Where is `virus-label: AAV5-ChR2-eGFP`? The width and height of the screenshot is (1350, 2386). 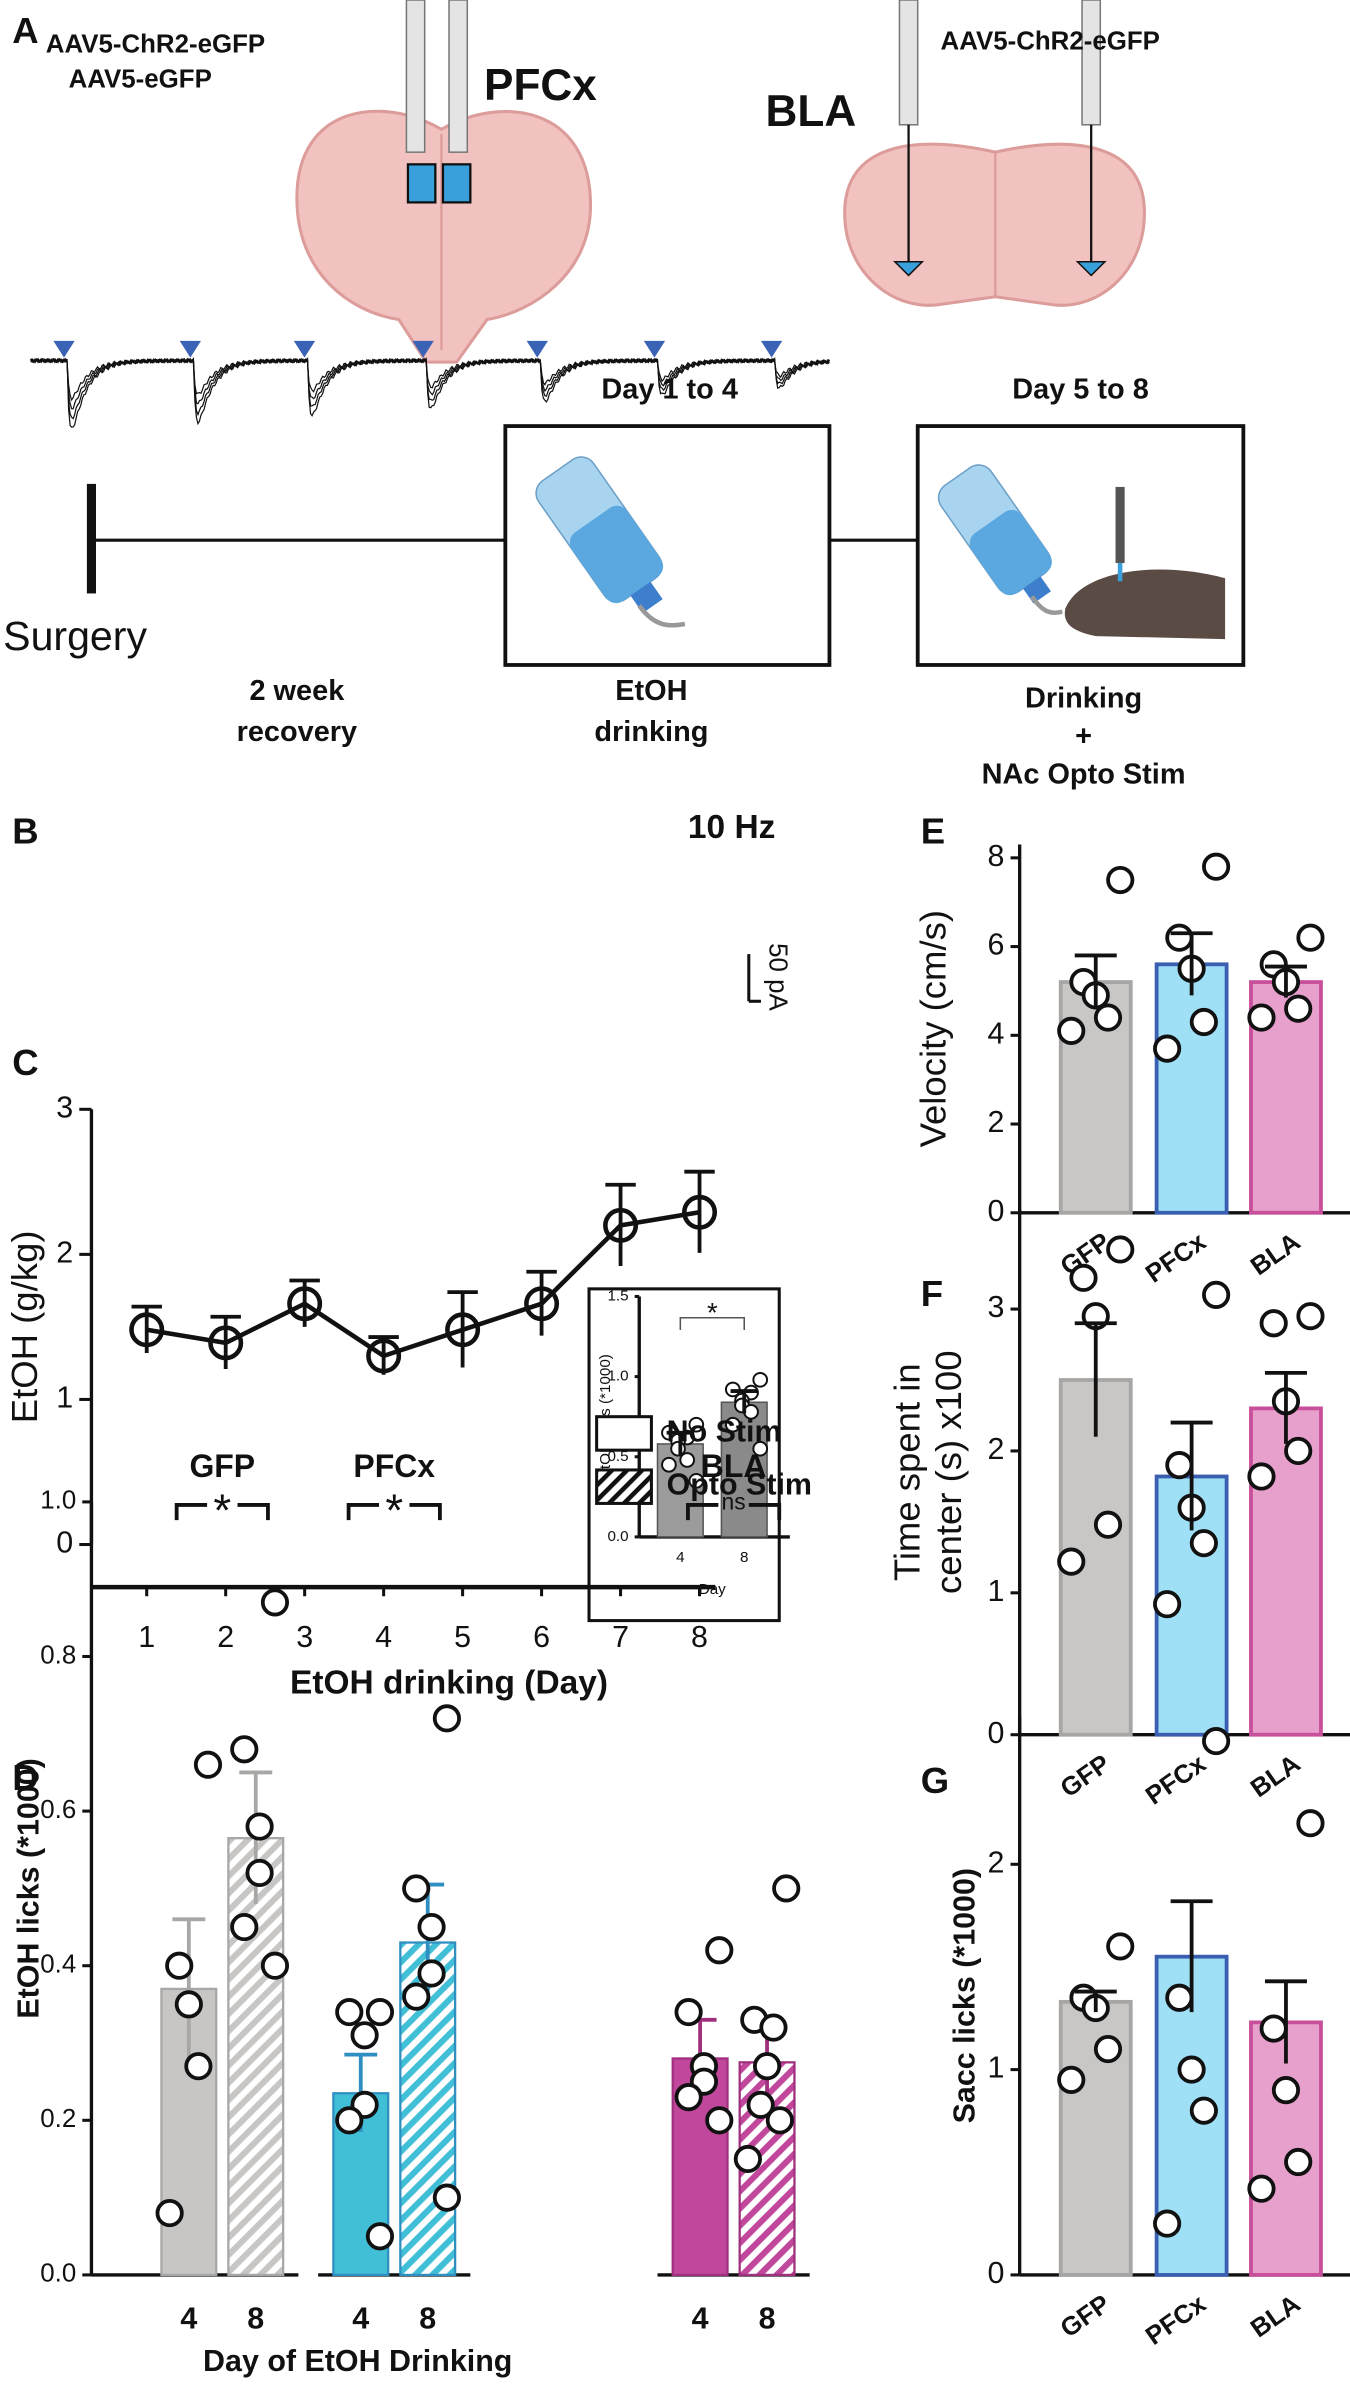 virus-label: AAV5-ChR2-eGFP is located at coordinates (155, 44).